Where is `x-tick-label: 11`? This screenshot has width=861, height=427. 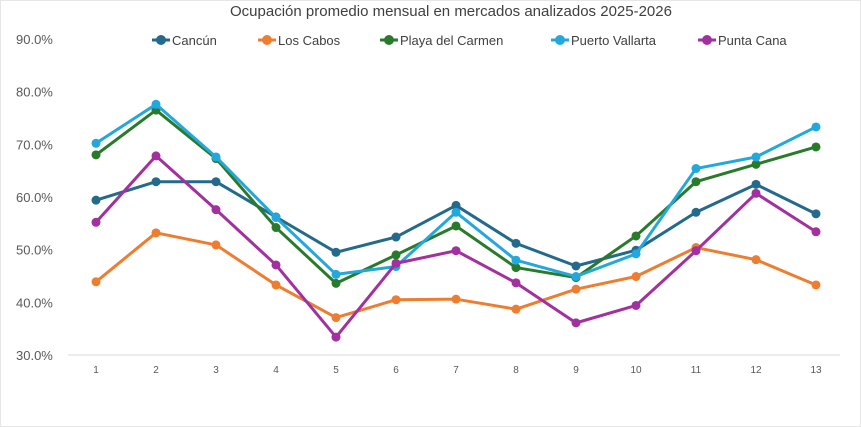 x-tick-label: 11 is located at coordinates (696, 370).